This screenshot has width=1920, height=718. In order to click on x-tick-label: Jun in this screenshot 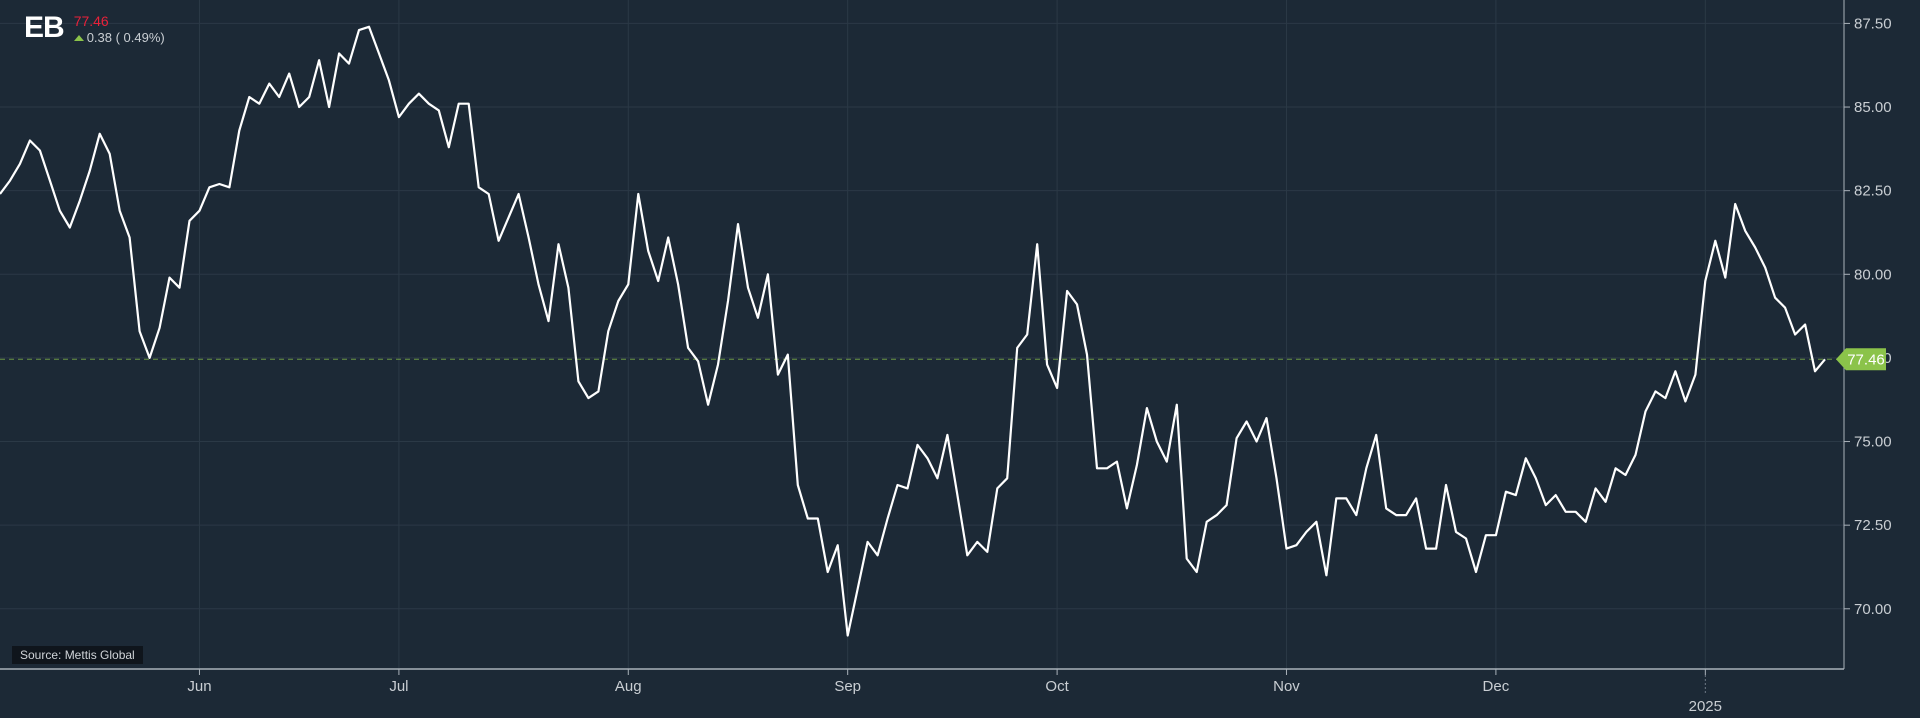, I will do `click(199, 686)`.